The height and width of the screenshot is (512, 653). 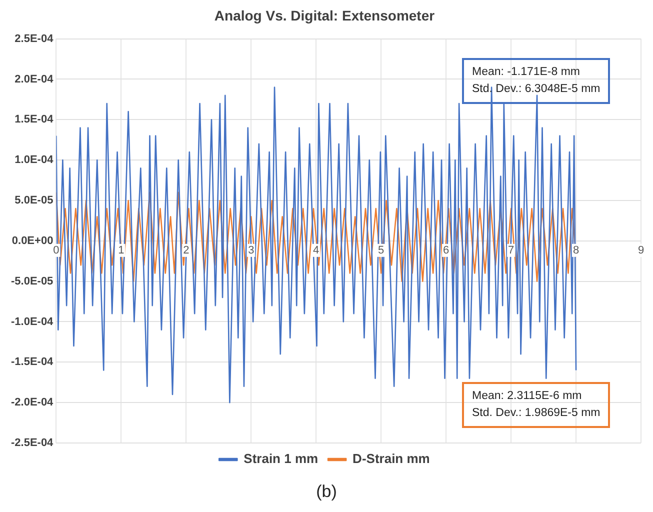 I want to click on x-tick-label: 3, so click(x=251, y=250).